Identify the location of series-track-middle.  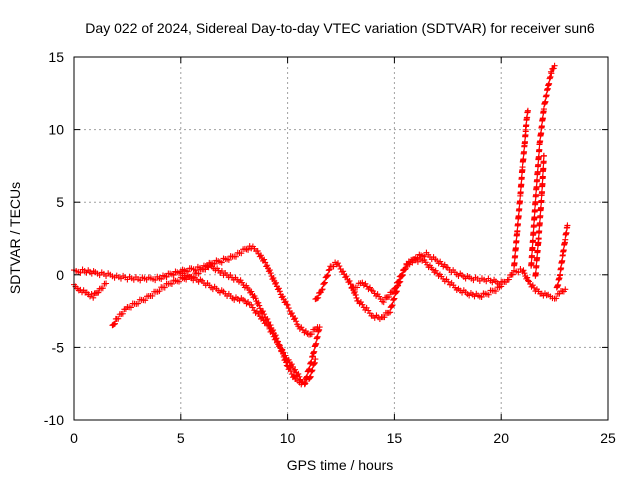
(216, 324).